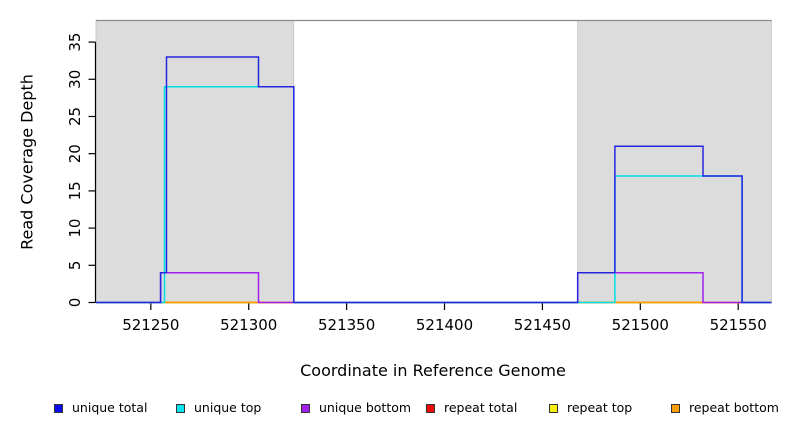 This screenshot has width=792, height=432. What do you see at coordinates (738, 325) in the screenshot?
I see `x-tick-label: 521550` at bounding box center [738, 325].